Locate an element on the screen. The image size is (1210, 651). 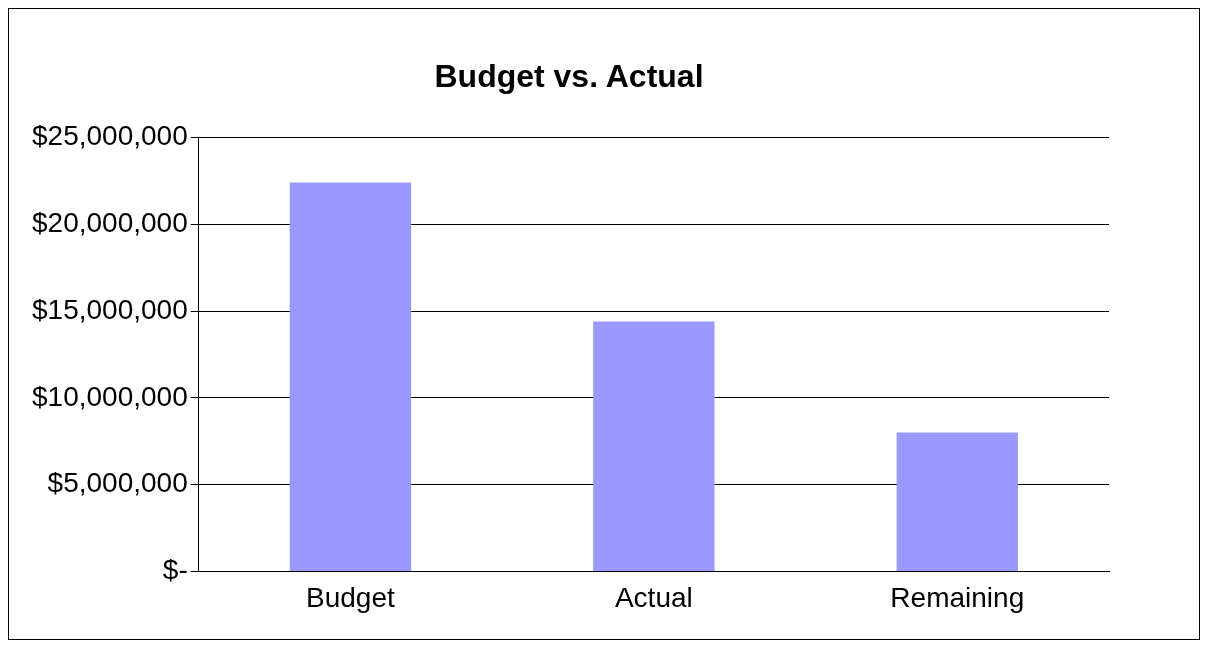
y-tick-label: $10,000,000 is located at coordinates (109, 396).